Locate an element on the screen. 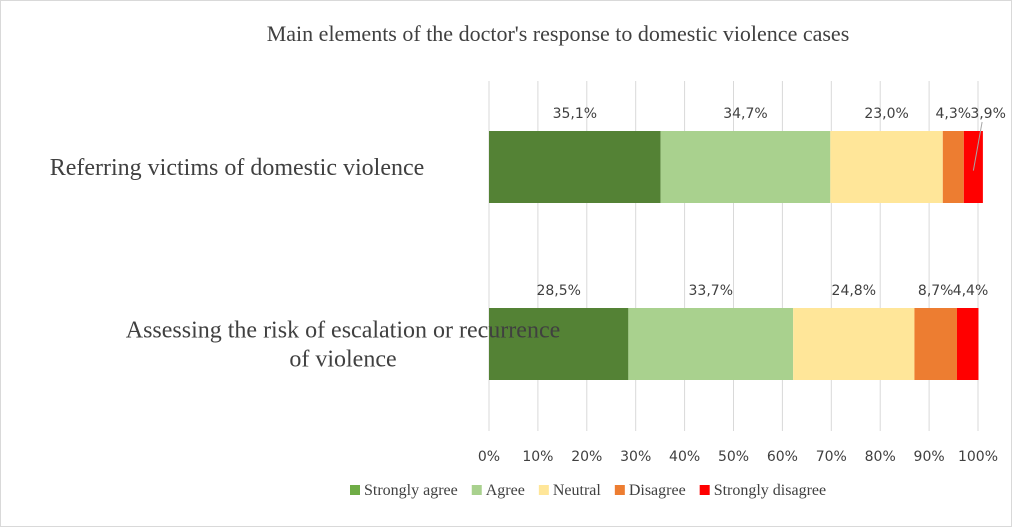 The image size is (1012, 528). leader-line is located at coordinates (977, 146).